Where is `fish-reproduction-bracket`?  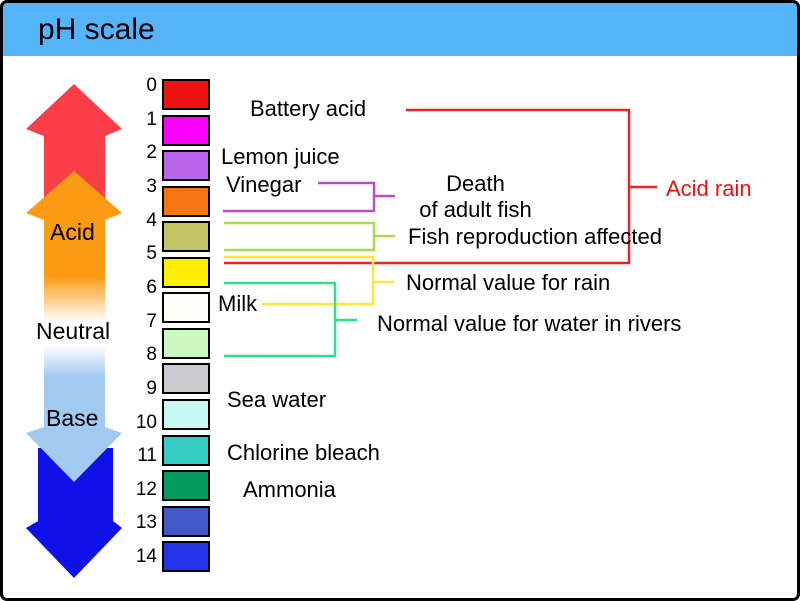
fish-reproduction-bracket is located at coordinates (300, 236).